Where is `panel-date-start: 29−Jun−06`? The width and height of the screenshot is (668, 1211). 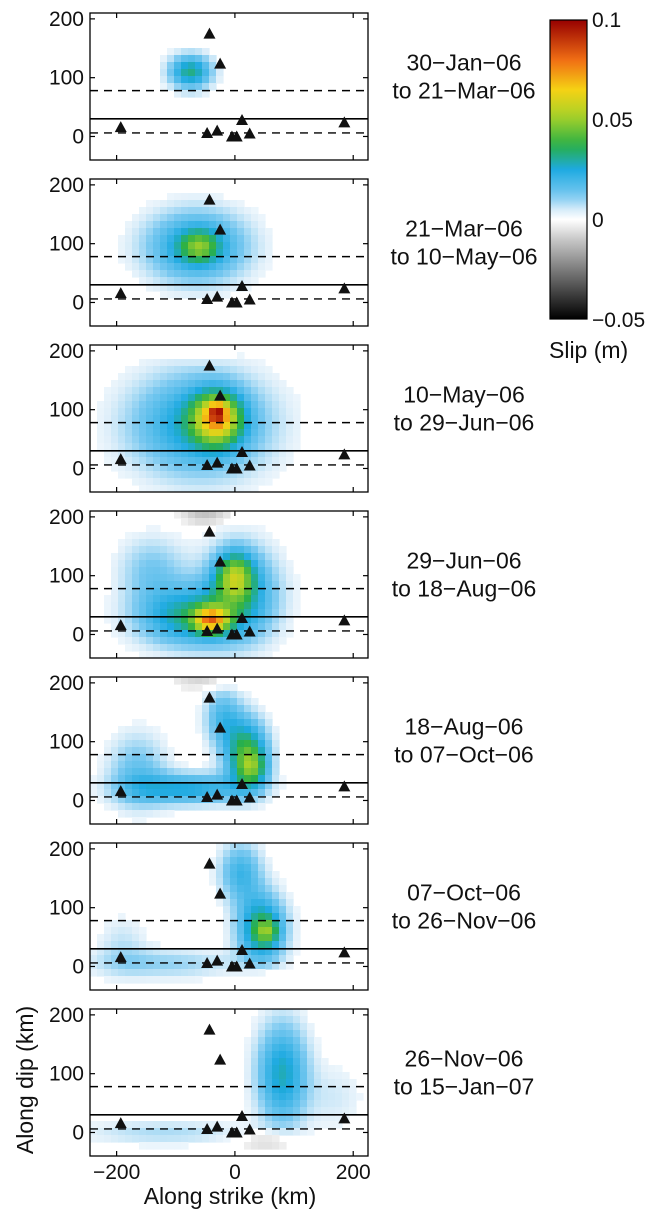 panel-date-start: 29−Jun−06 is located at coordinates (463, 561).